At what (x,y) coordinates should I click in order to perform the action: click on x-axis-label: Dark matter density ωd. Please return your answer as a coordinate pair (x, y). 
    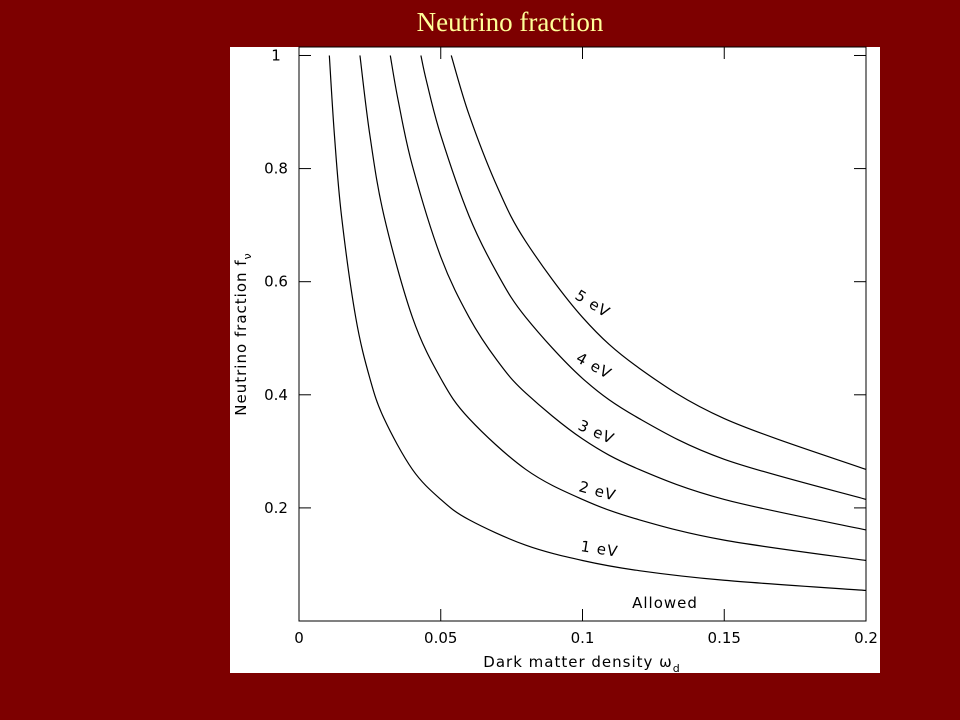
    Looking at the image, I should click on (581, 664).